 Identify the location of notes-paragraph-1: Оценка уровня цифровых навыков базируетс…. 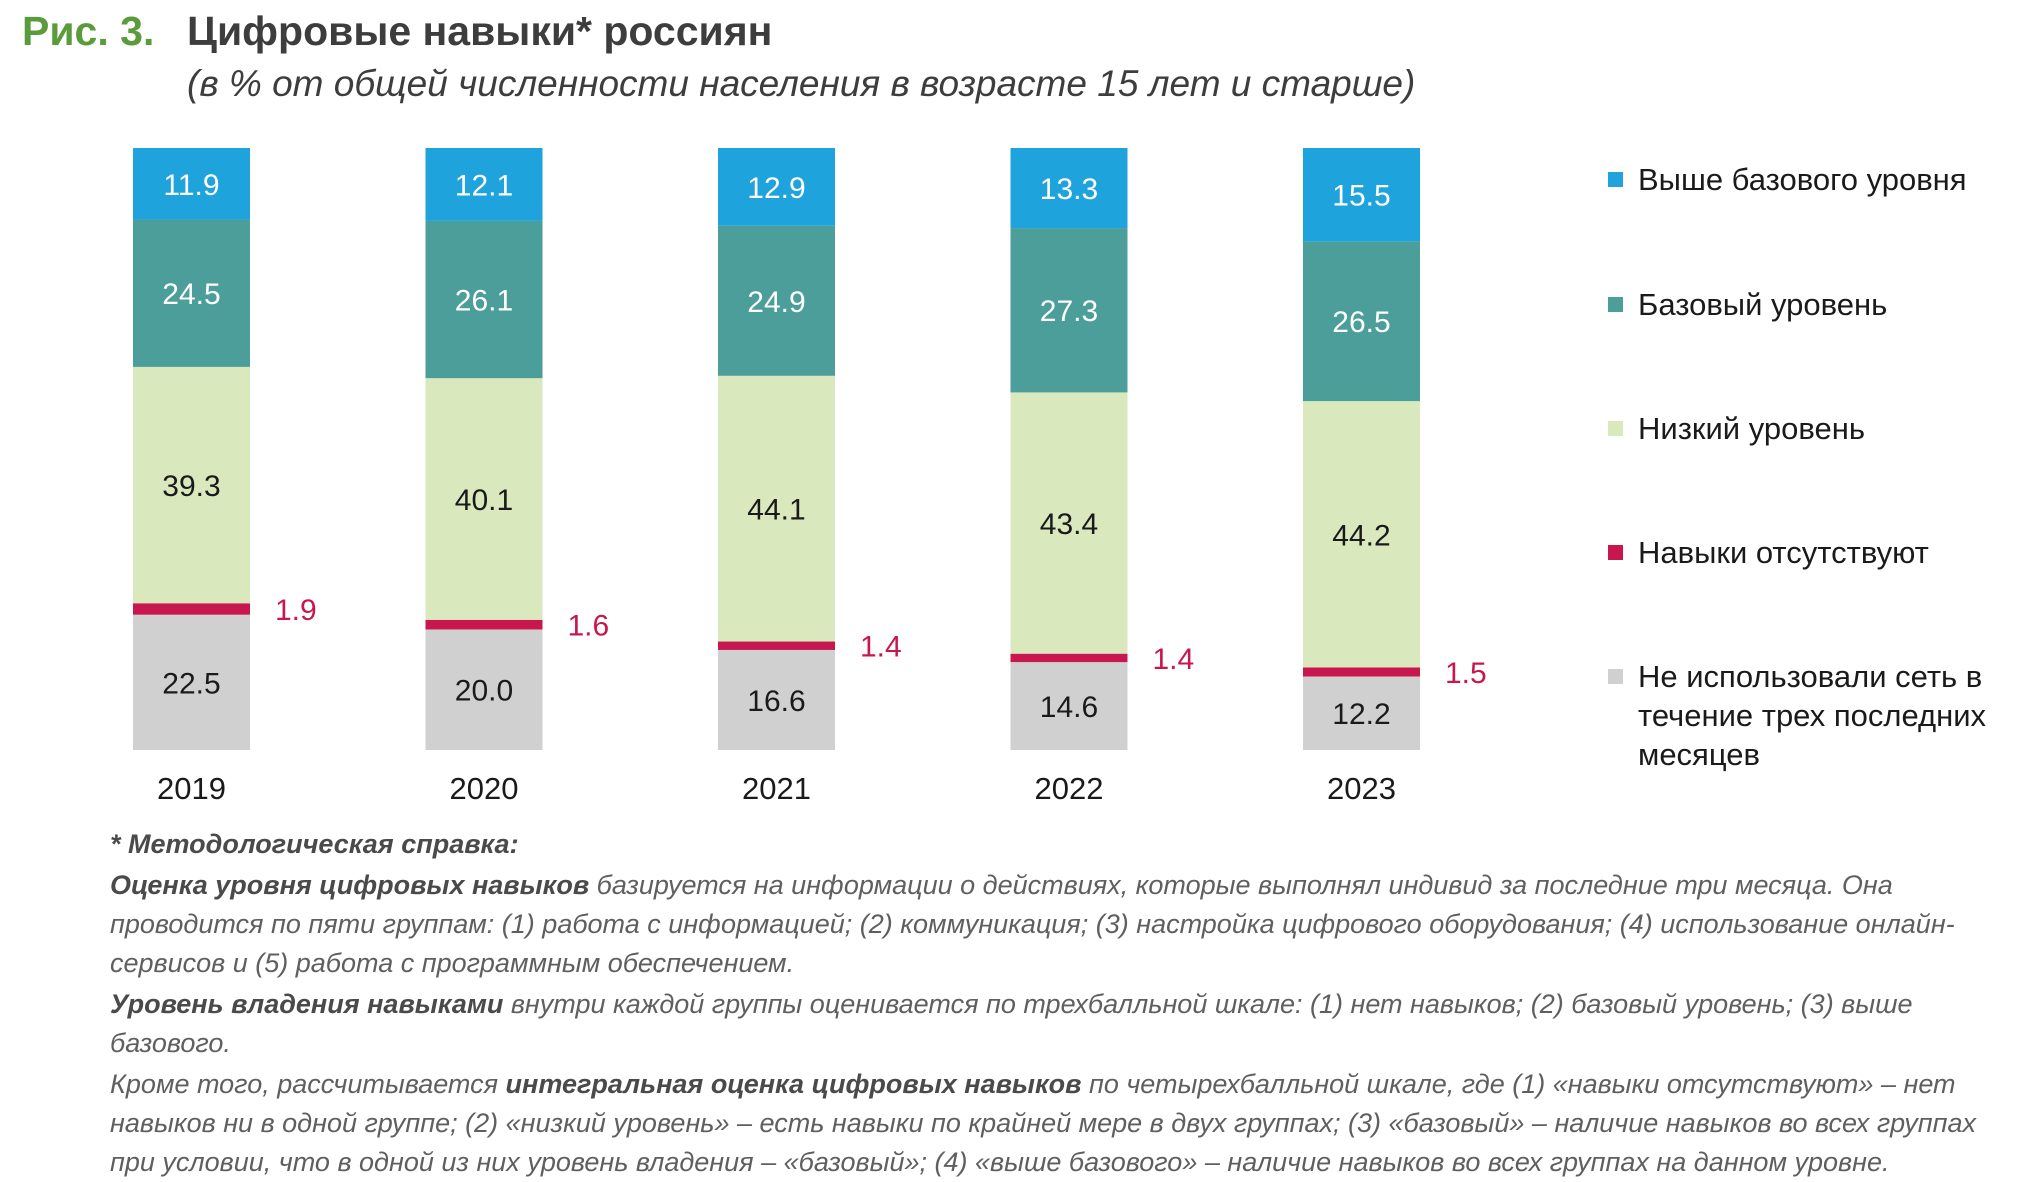
(1060, 924).